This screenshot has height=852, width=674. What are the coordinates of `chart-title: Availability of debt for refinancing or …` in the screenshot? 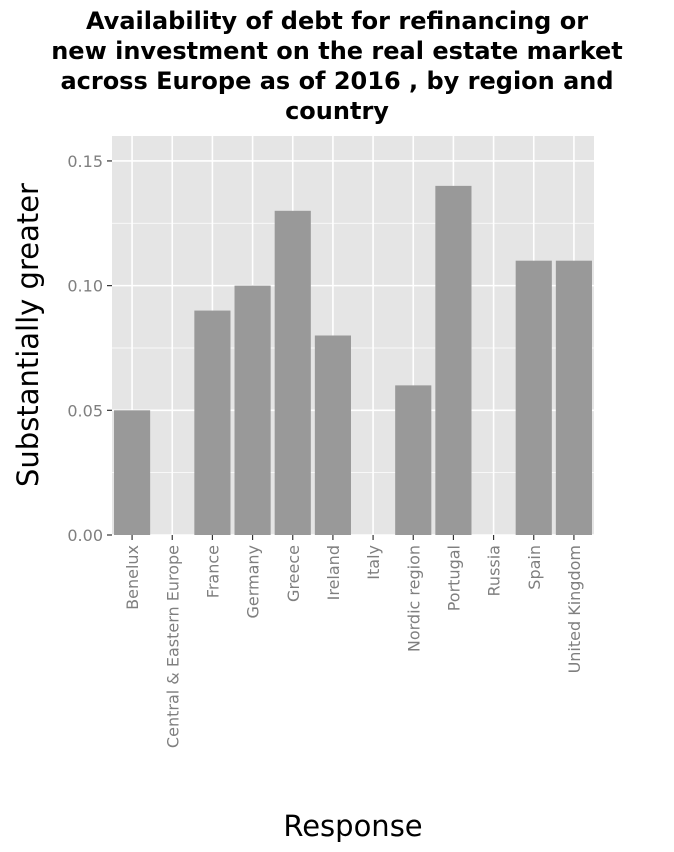 It's located at (337, 66).